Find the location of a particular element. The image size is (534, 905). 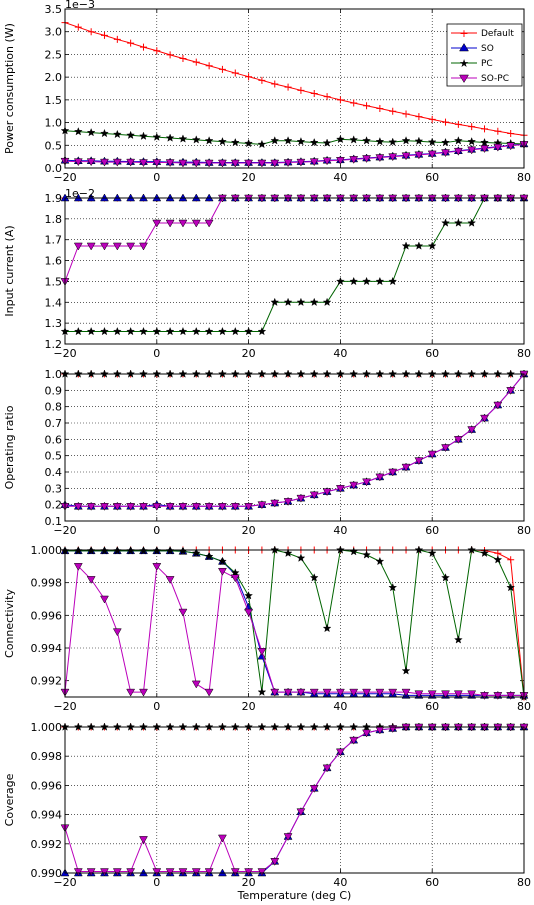

y-tick-label: 3.0 is located at coordinates (54, 32).